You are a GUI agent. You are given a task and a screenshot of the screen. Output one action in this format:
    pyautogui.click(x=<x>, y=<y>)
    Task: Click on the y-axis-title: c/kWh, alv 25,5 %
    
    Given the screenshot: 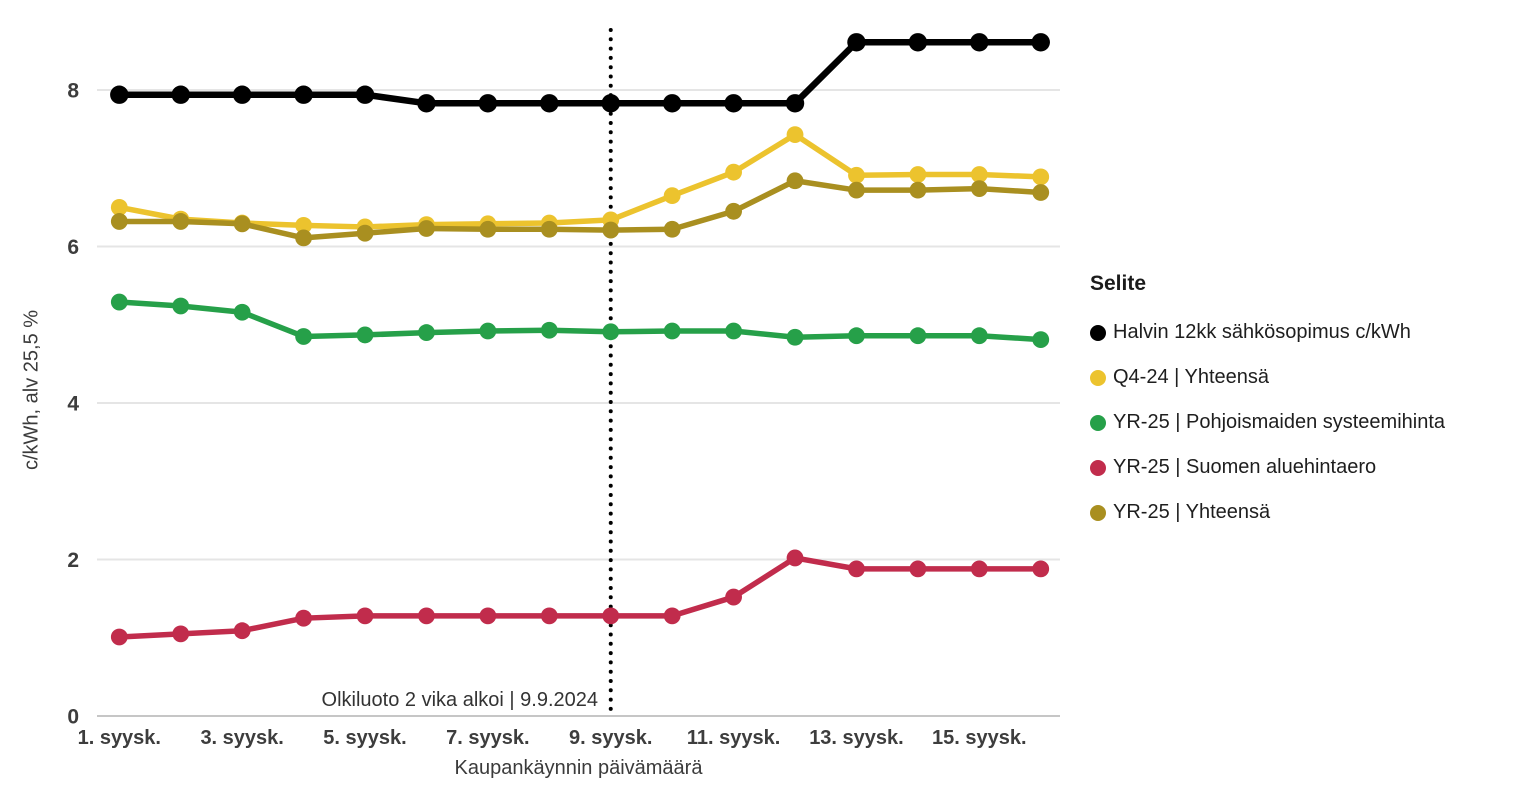 What is the action you would take?
    pyautogui.click(x=31, y=390)
    